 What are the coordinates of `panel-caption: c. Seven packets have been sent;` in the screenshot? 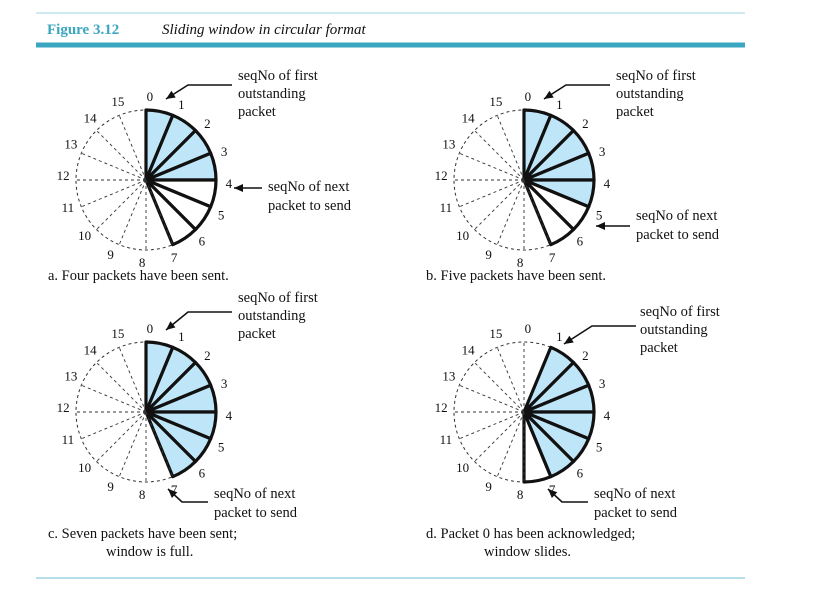 It's located at (142, 534).